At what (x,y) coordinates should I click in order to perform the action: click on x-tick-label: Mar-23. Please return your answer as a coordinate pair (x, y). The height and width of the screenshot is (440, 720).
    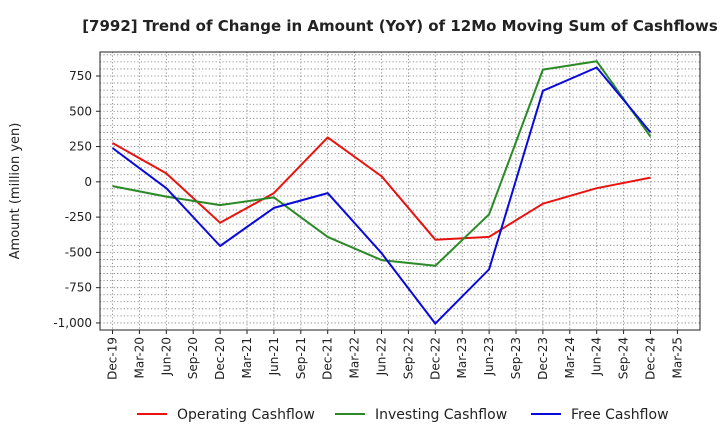
    Looking at the image, I should click on (462, 357).